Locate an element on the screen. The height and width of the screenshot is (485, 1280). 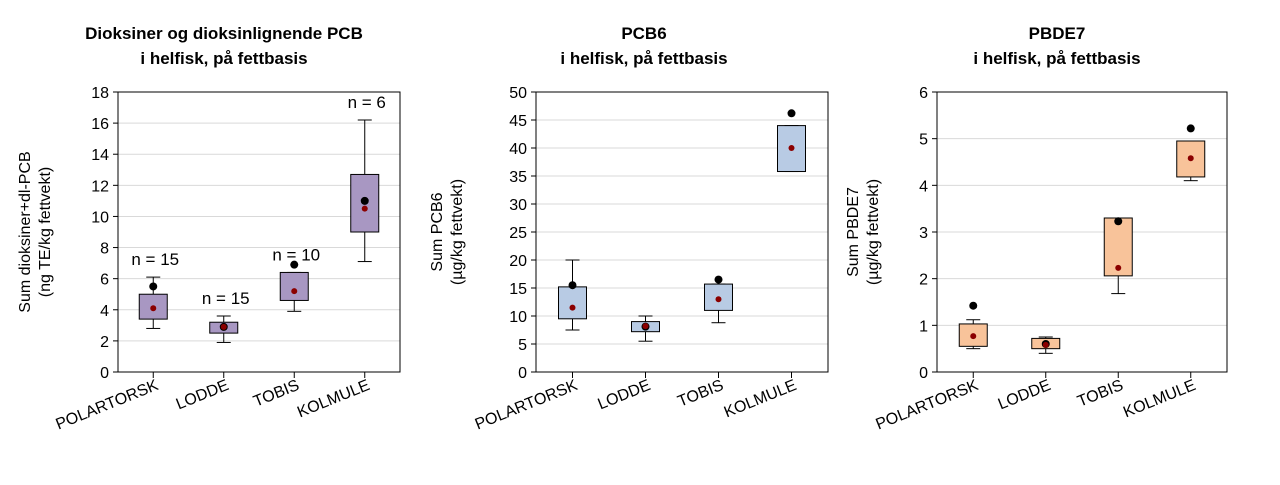
y-axis-label: Sum PBDE7 (µg/kg fettvekt) is located at coordinates (863, 232).